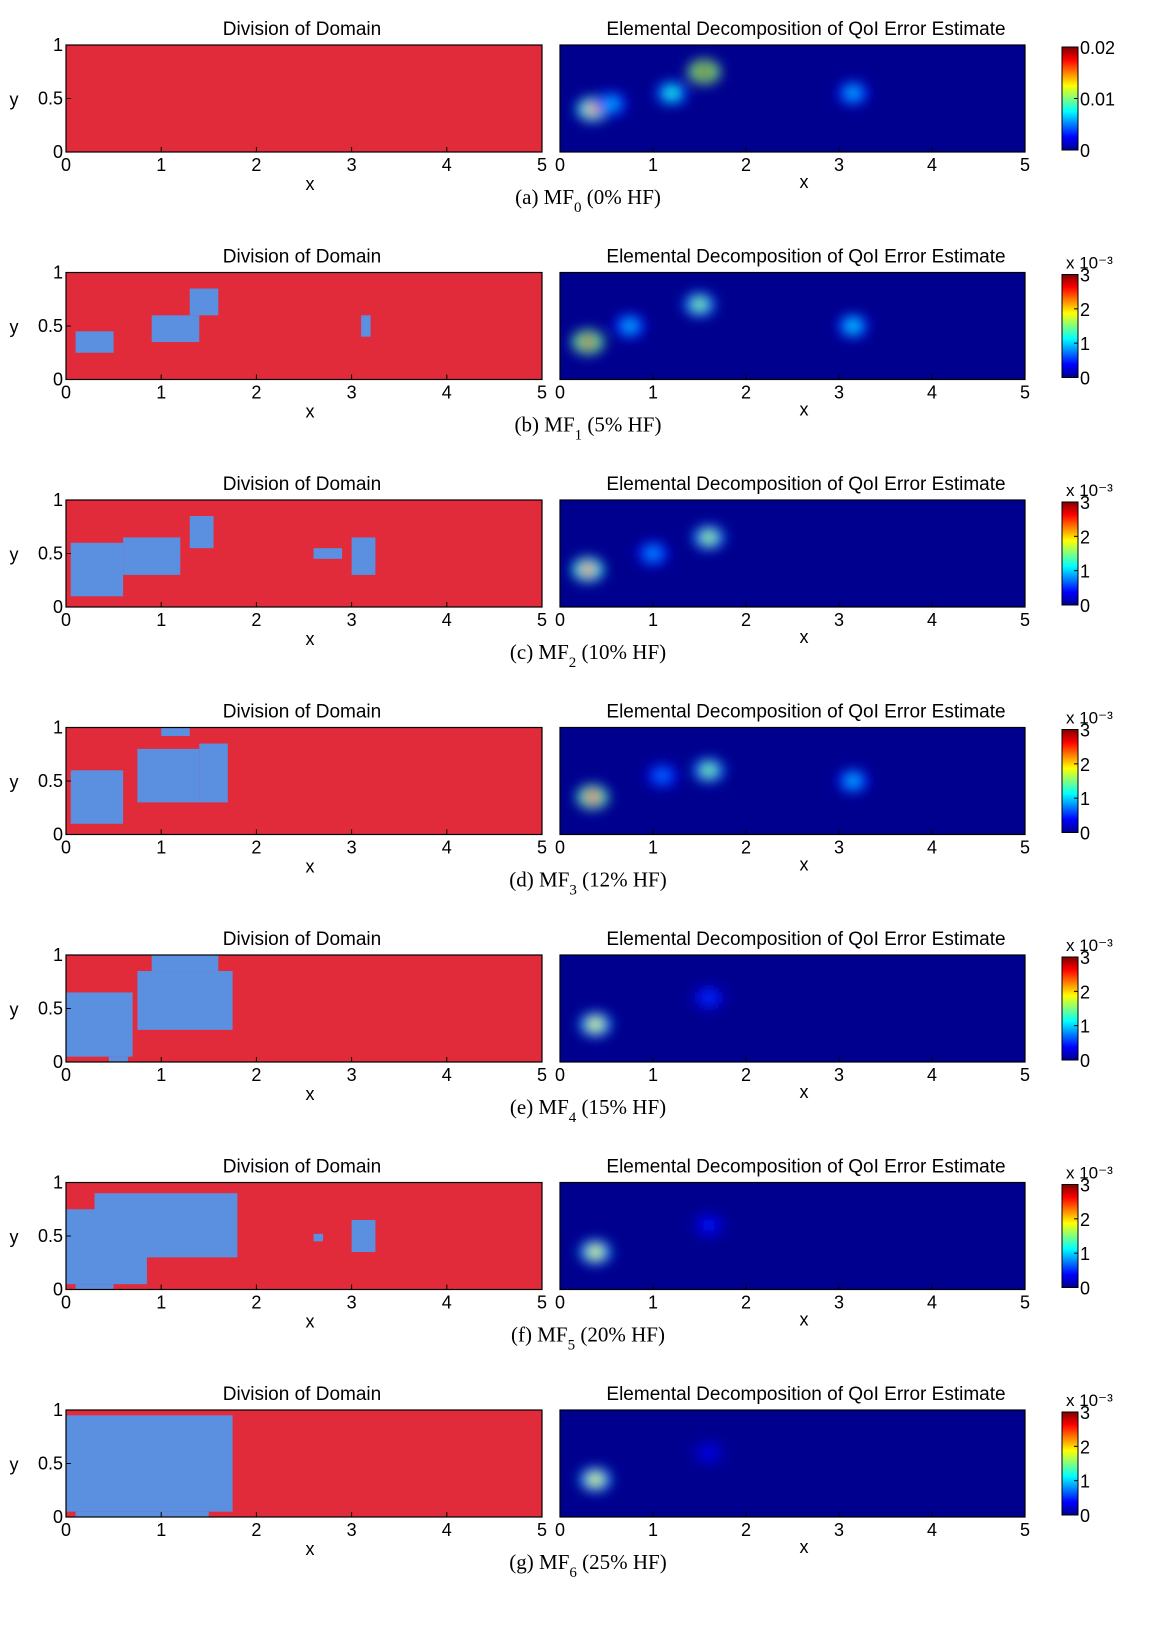 This screenshot has width=1156, height=1636. I want to click on caption-subscript: 2, so click(573, 663).